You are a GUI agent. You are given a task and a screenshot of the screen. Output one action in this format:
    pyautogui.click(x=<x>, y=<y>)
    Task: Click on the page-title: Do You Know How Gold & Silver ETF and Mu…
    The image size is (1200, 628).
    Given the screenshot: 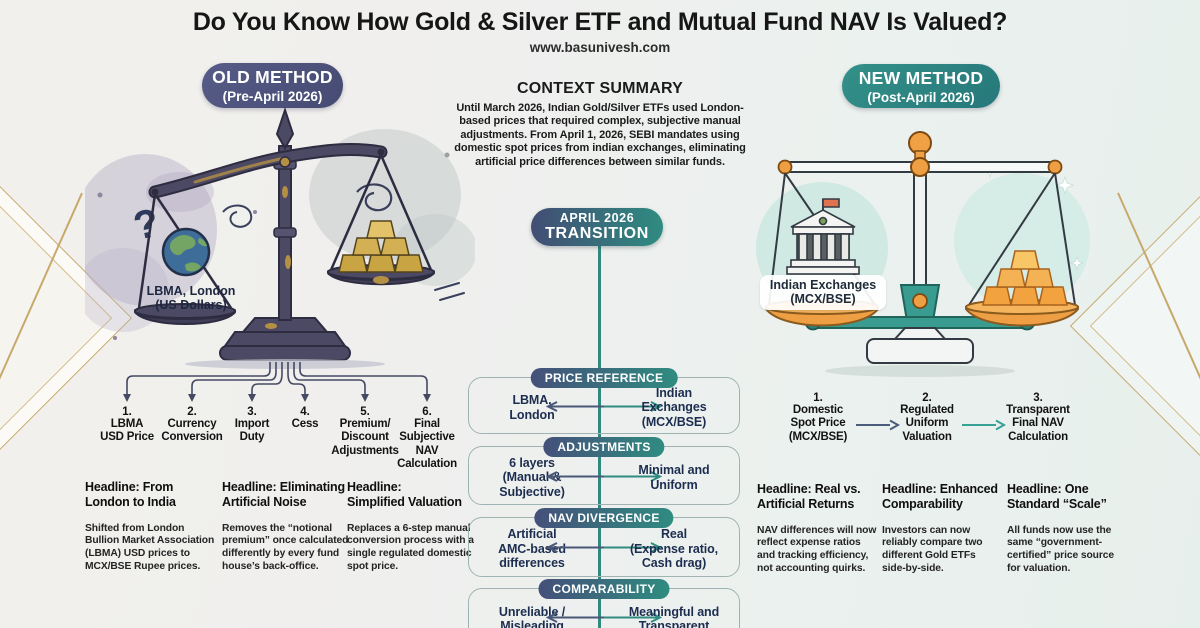 What is the action you would take?
    pyautogui.click(x=600, y=22)
    